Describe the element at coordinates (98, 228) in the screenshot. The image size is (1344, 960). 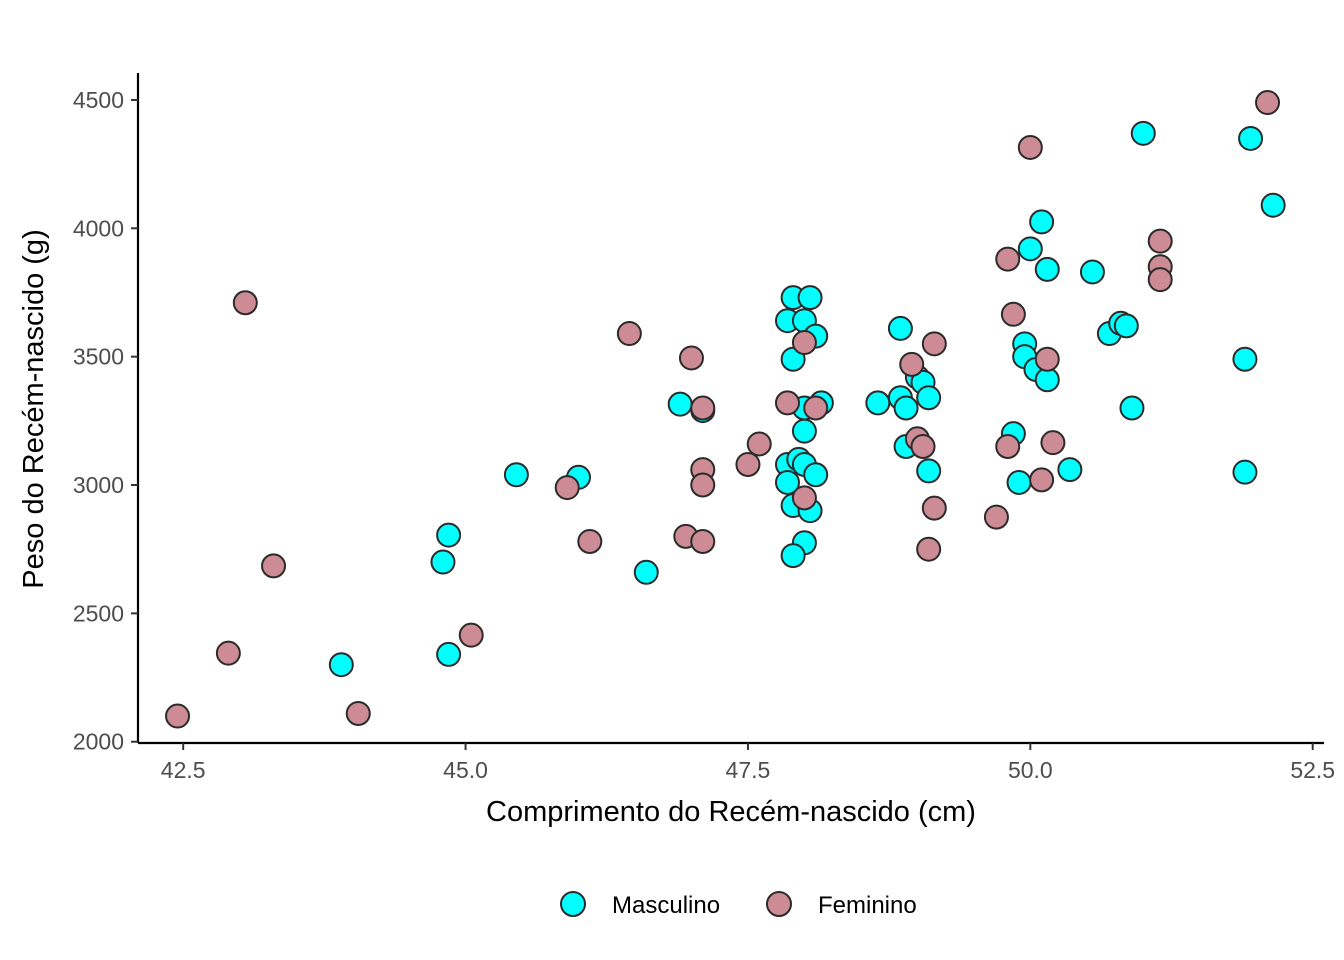
I see `y-tick-label: 4000` at that location.